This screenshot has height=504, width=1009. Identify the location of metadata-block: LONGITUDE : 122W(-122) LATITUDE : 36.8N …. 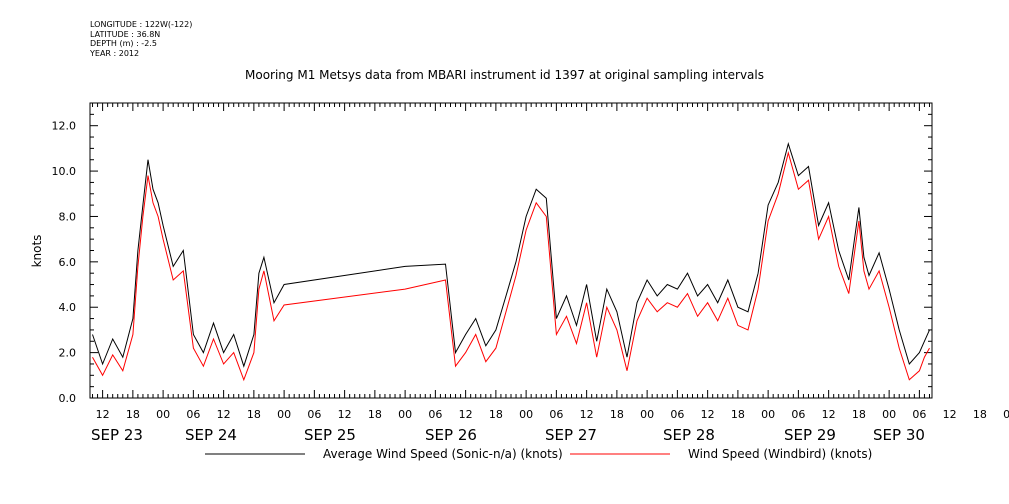
(141, 39).